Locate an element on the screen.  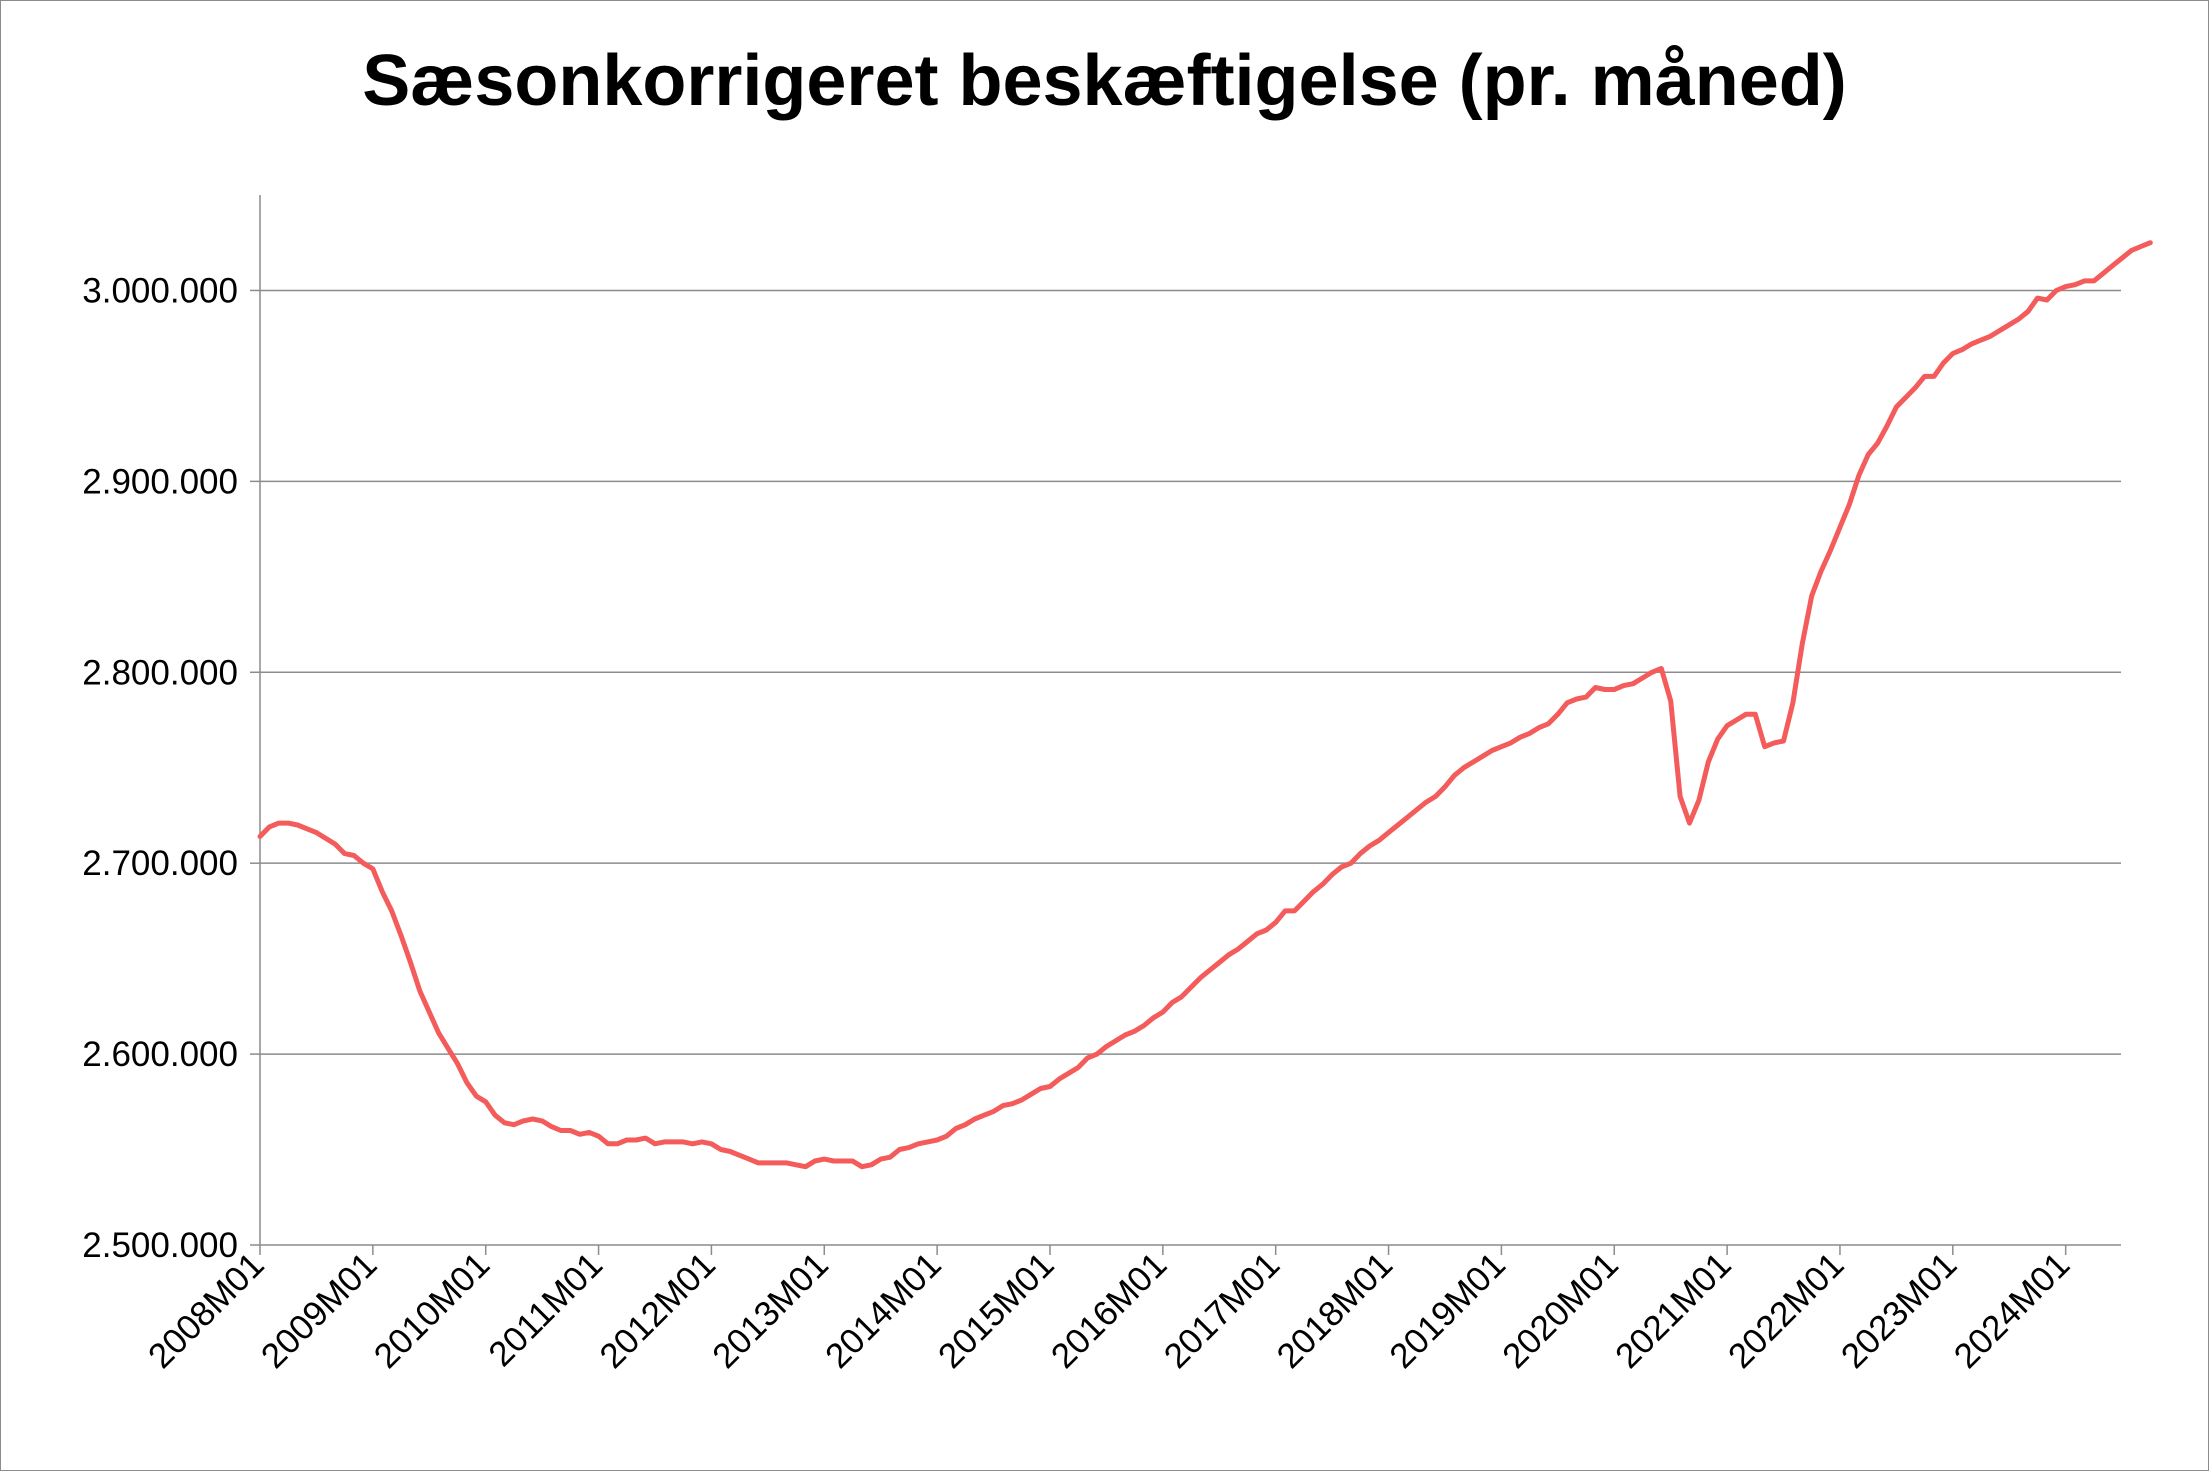
x-tick-label: 2024M01 is located at coordinates (2012, 1310).